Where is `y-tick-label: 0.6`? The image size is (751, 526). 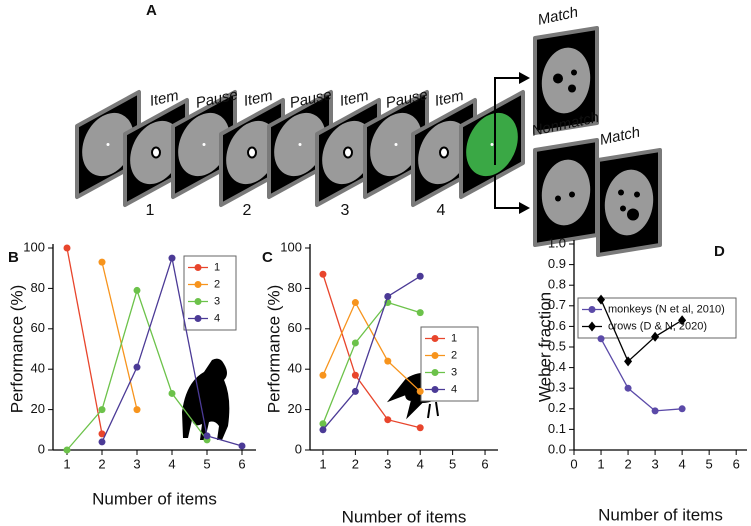 y-tick-label: 0.6 is located at coordinates (557, 325).